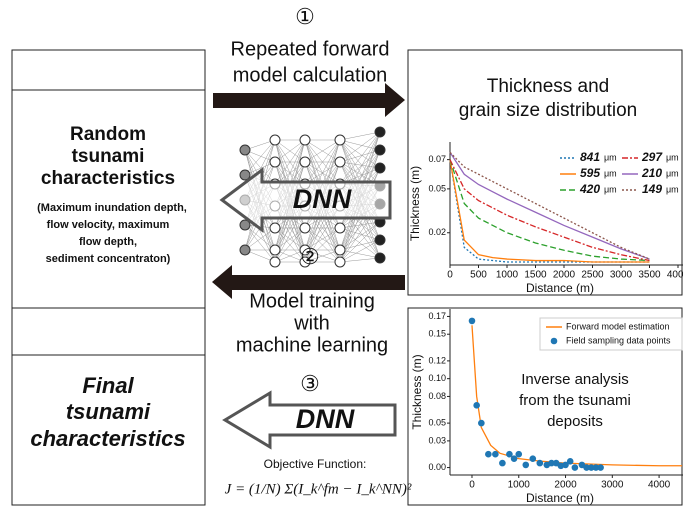 The width and height of the screenshot is (683, 507). What do you see at coordinates (618, 326) in the screenshot?
I see `legend-label: Forward model estimation` at bounding box center [618, 326].